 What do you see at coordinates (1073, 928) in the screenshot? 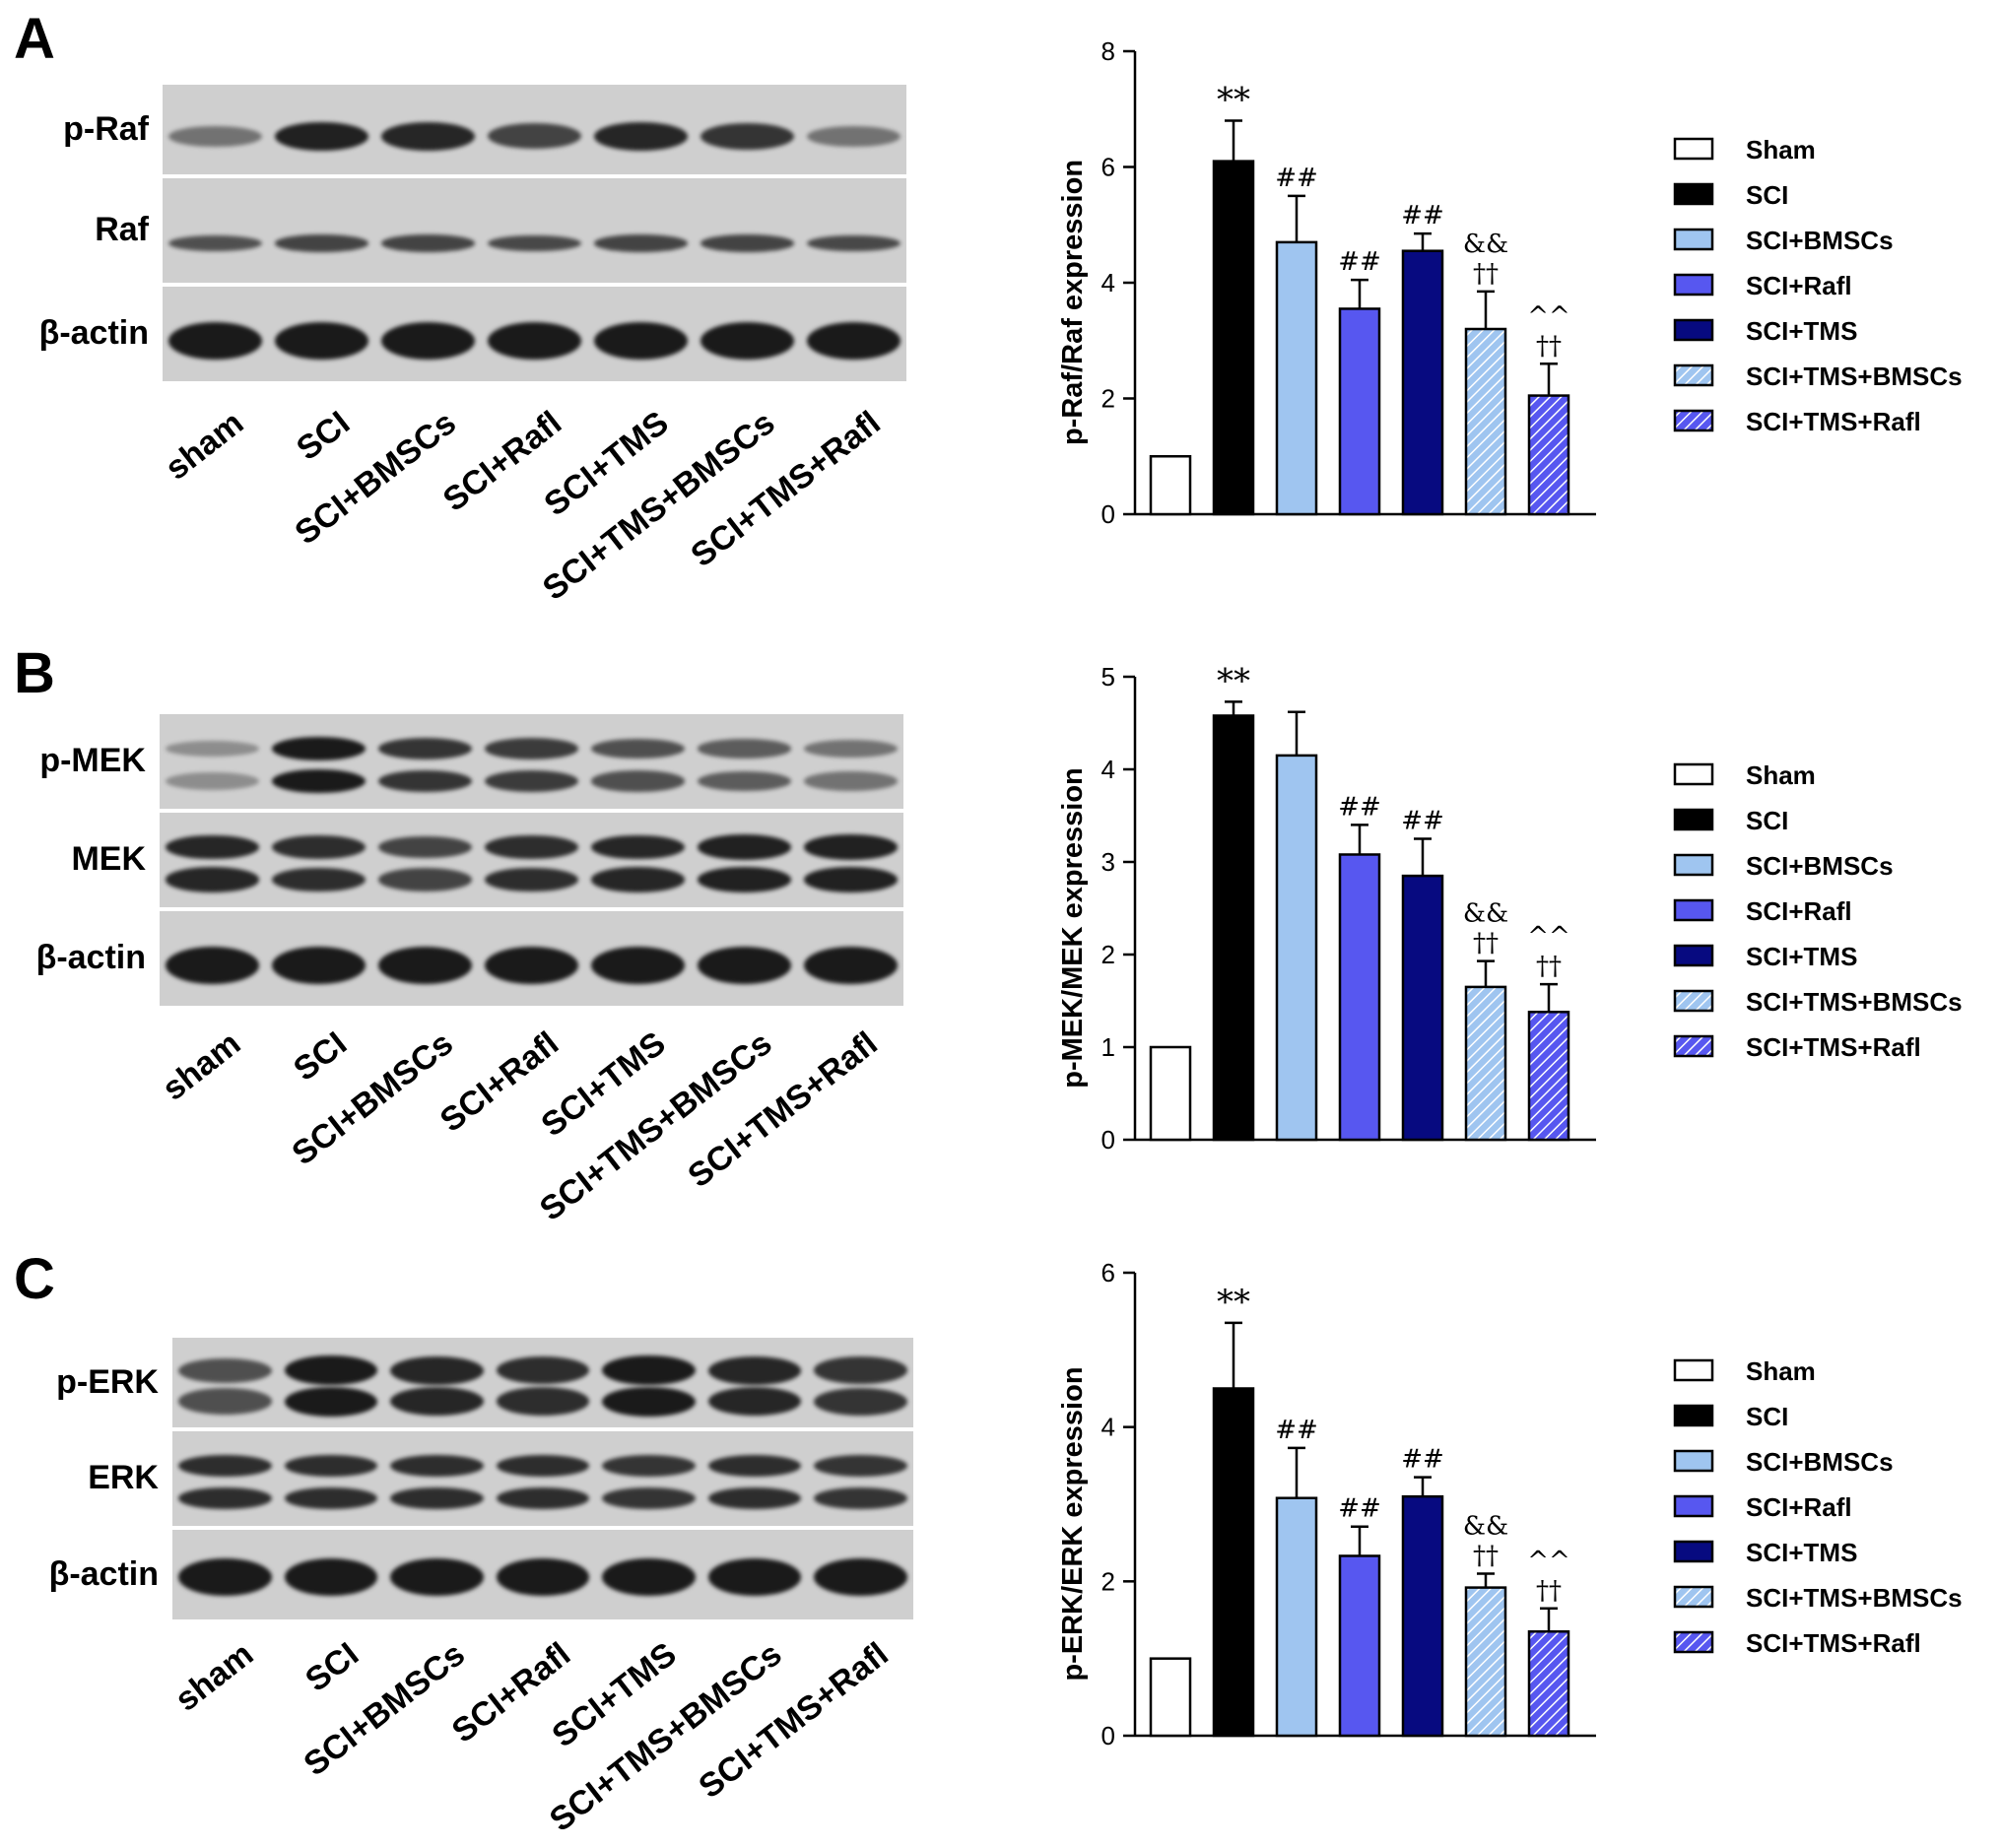
I see `y-axis-label: p-MEK/MEK expression` at bounding box center [1073, 928].